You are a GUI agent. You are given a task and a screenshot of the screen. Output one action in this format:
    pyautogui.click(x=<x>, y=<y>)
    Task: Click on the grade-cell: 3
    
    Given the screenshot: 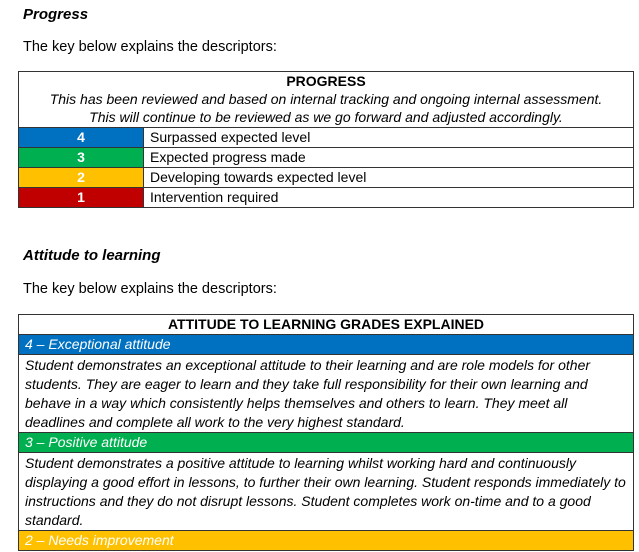 What is the action you would take?
    pyautogui.click(x=81, y=157)
    